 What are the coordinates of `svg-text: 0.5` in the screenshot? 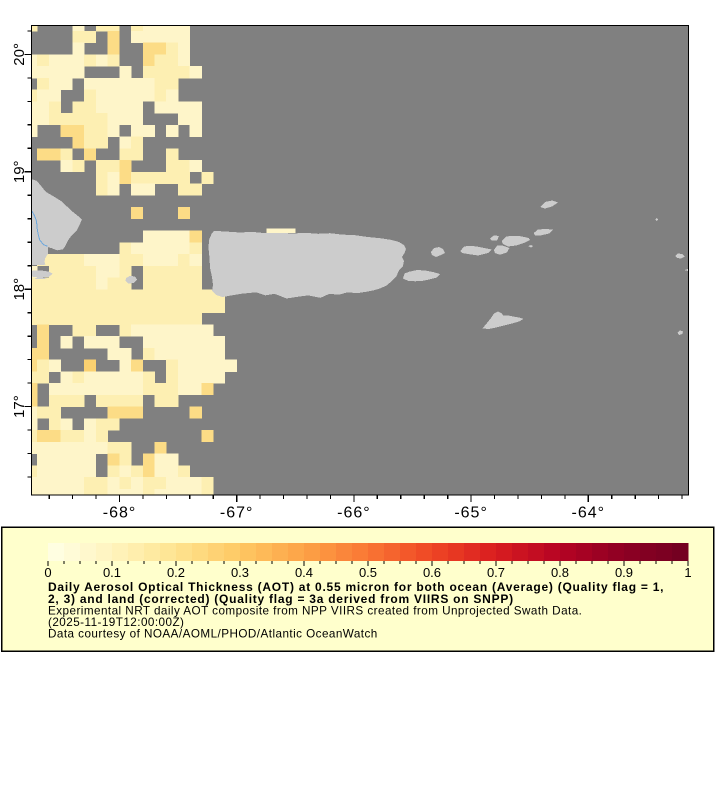 It's located at (368, 572).